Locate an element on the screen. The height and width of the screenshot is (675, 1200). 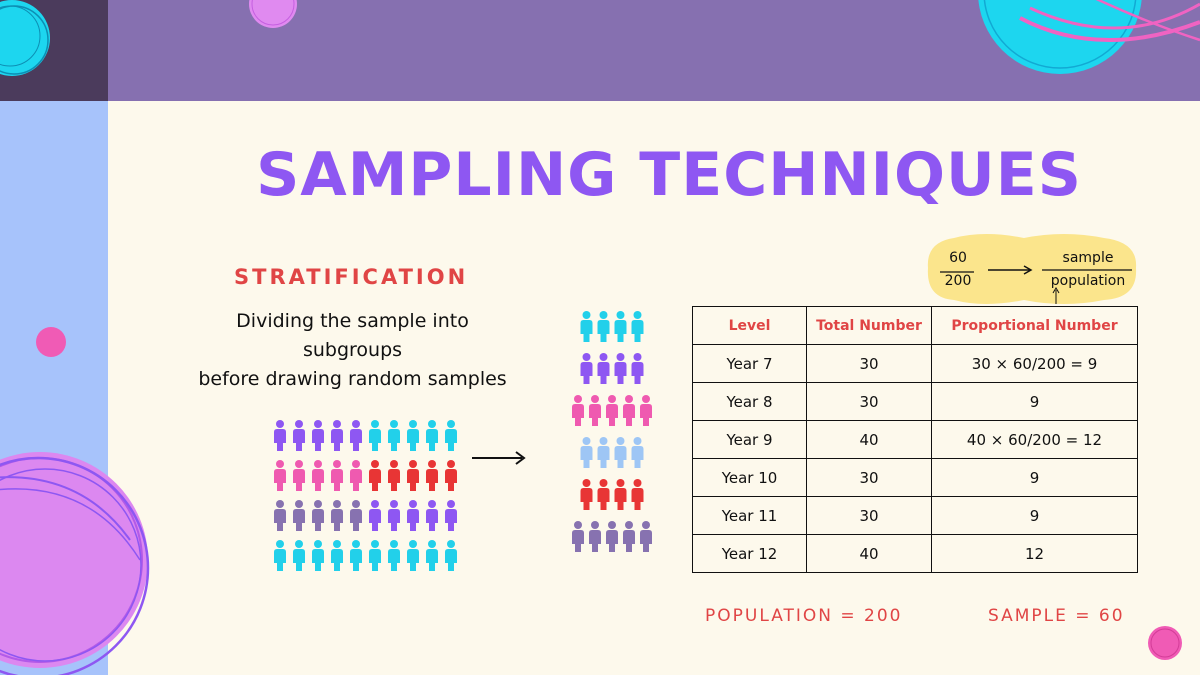
cell-total: 40 is located at coordinates (869, 553).